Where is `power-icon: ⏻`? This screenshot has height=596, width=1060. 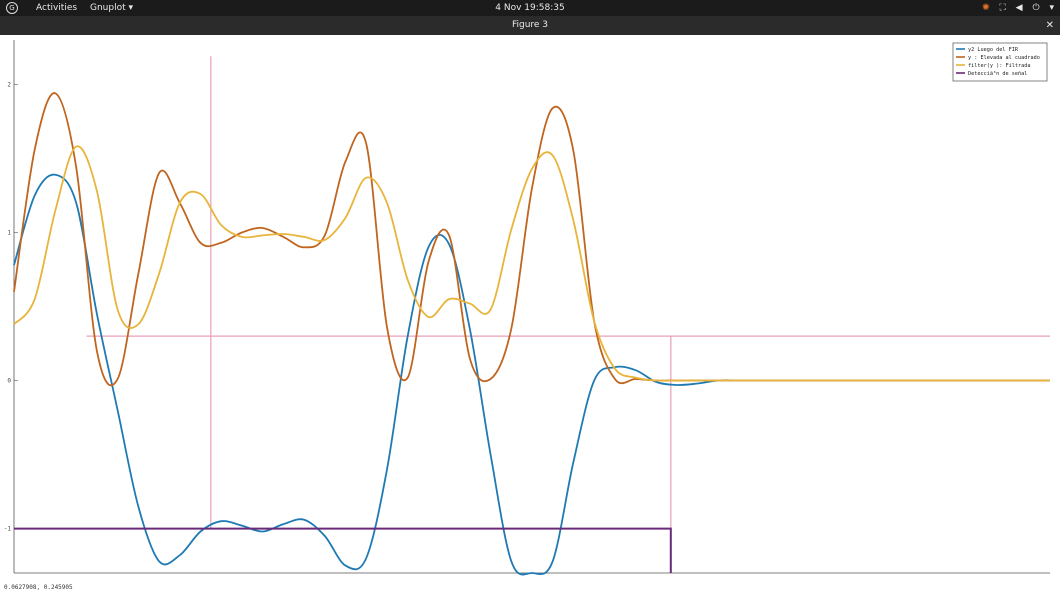 power-icon: ⏻ is located at coordinates (1036, 8).